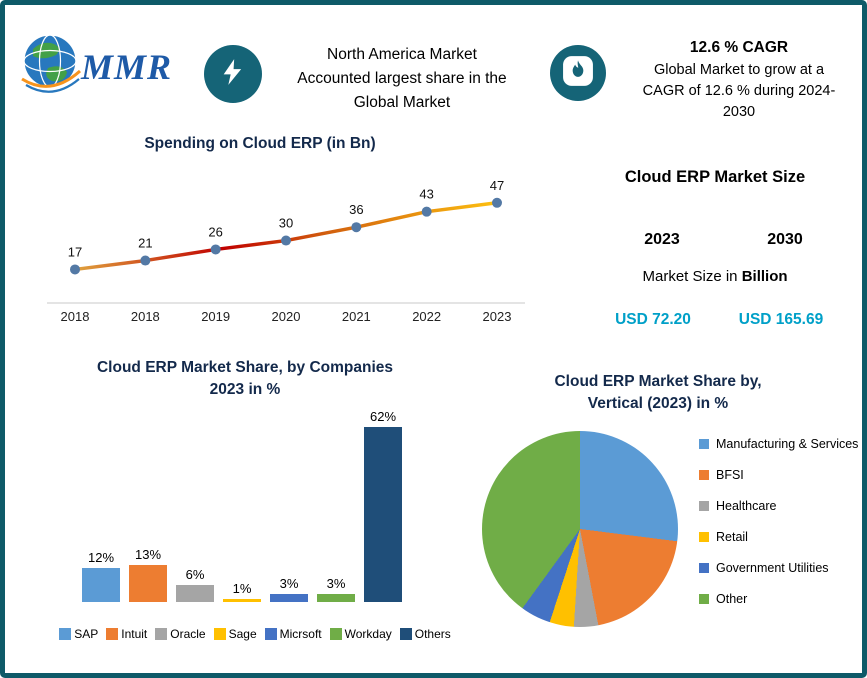 The height and width of the screenshot is (678, 867). I want to click on market-size-year-right: 2030, so click(785, 239).